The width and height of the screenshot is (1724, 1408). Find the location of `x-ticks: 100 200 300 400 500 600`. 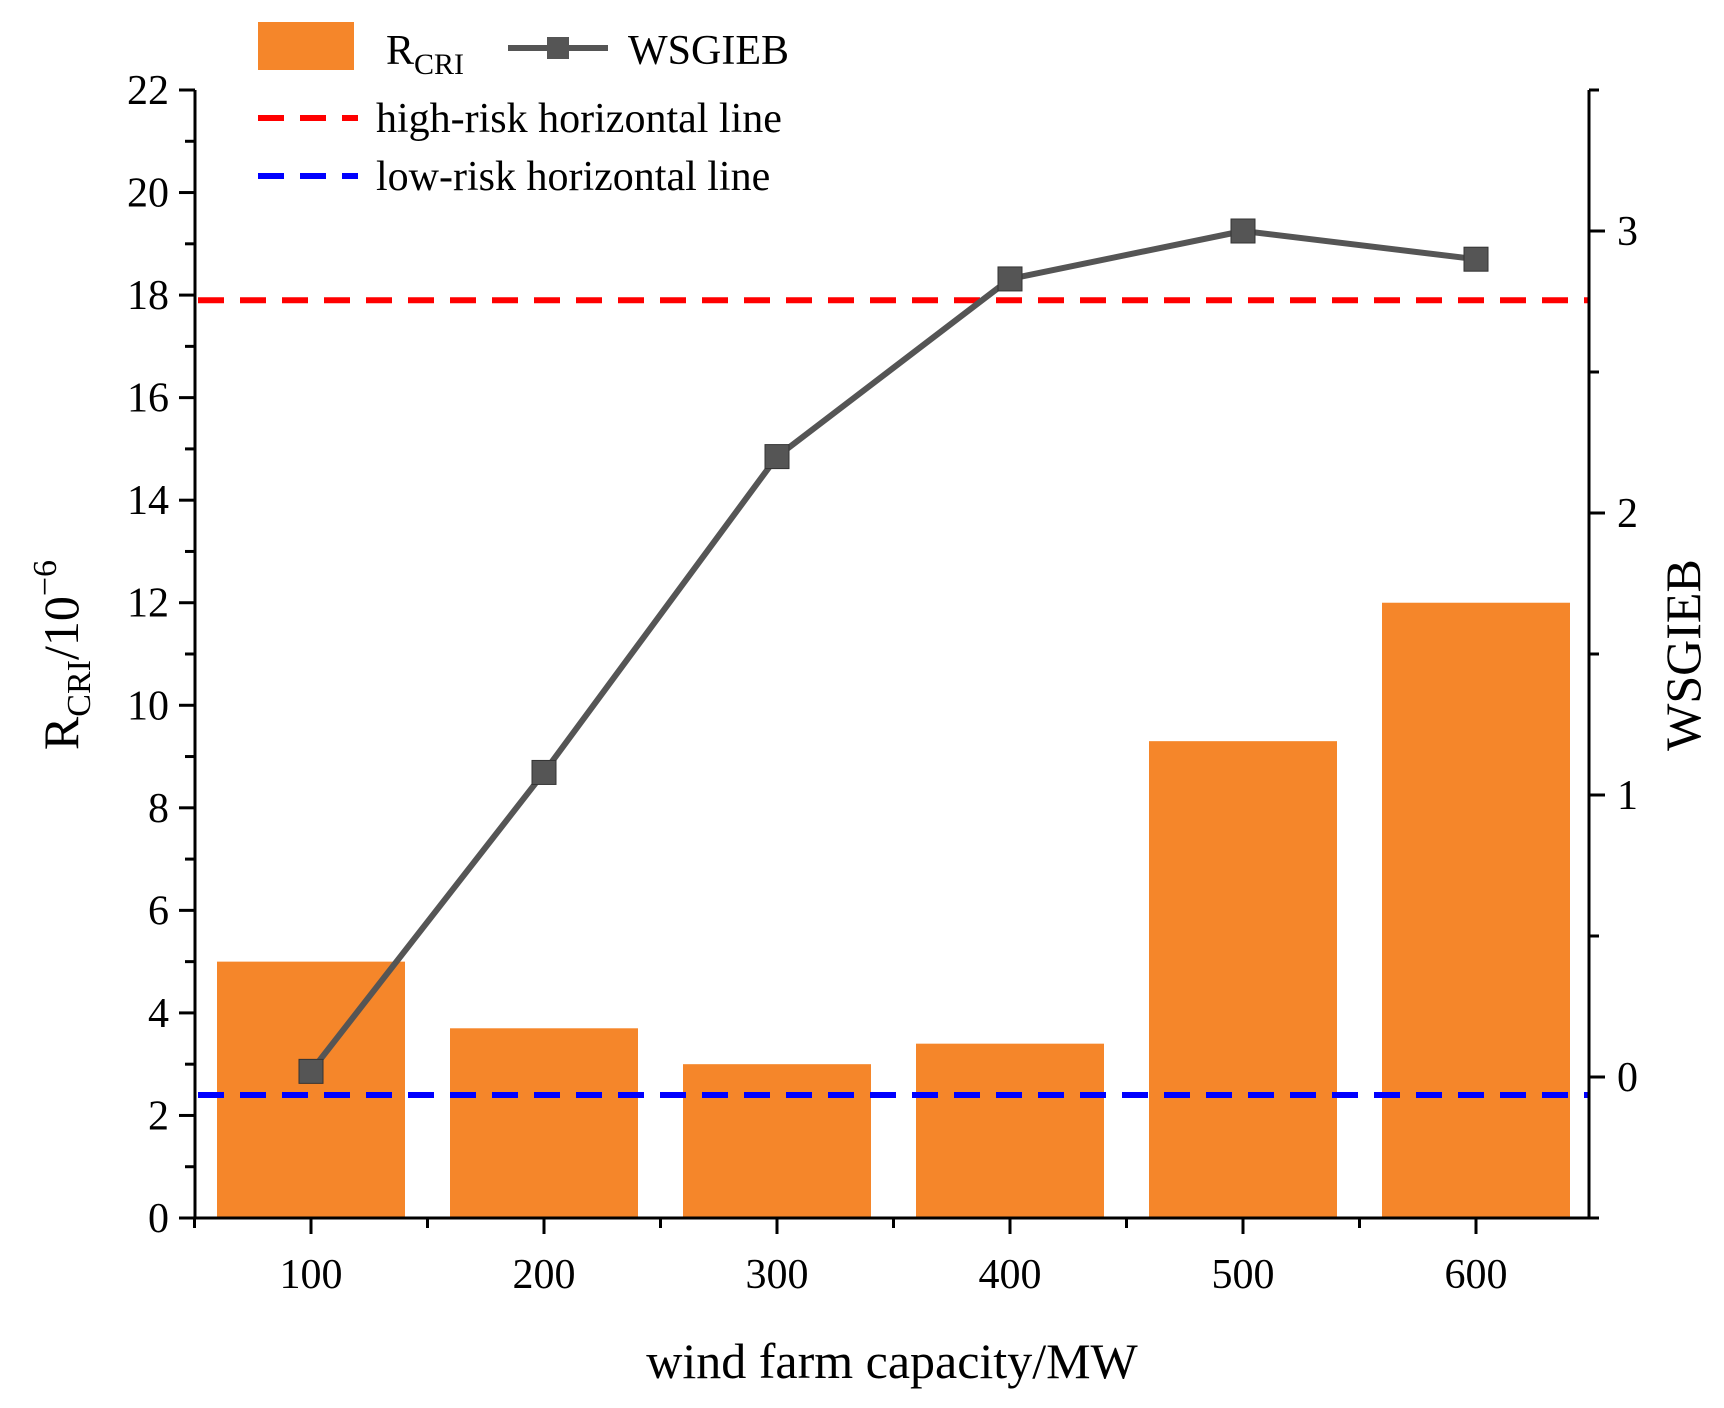

x-ticks: 100 200 300 400 500 600 is located at coordinates (850, 1258).